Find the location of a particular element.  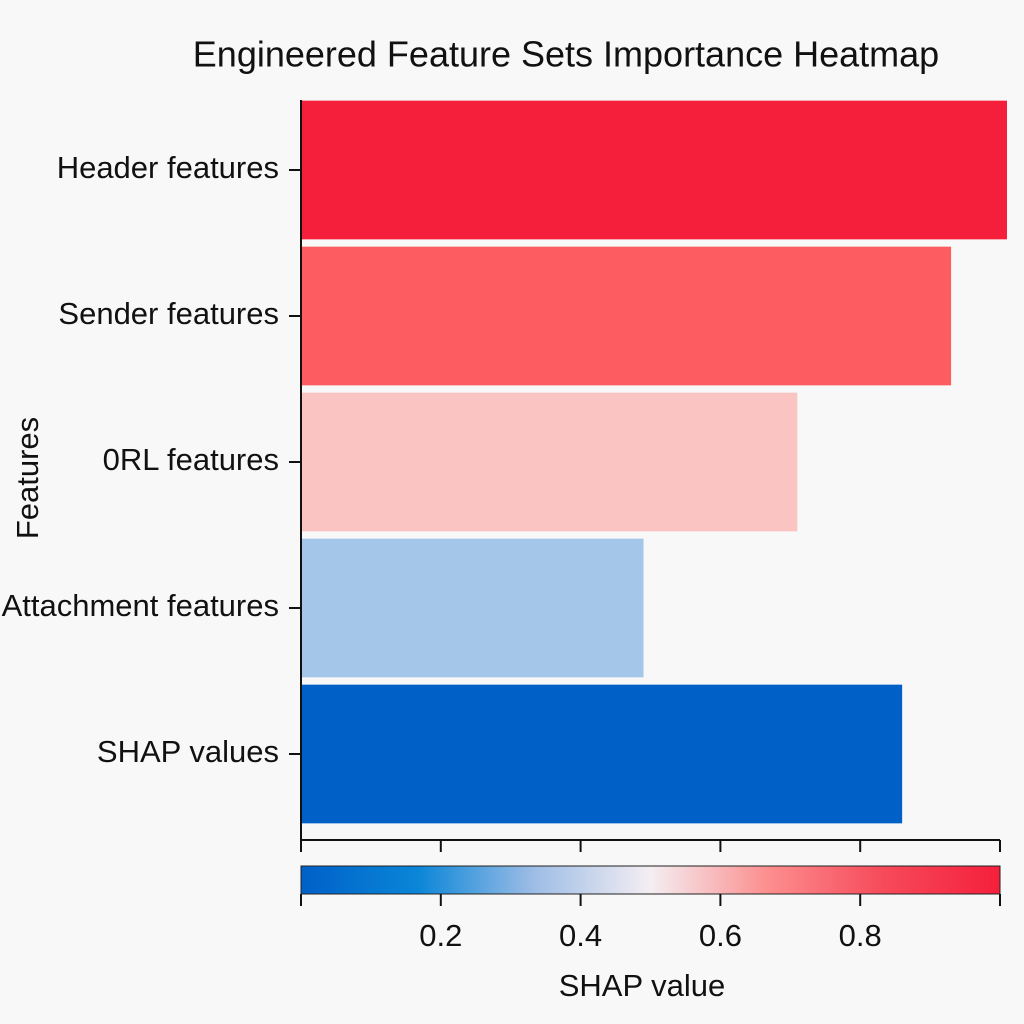

y-tick-label: Sender features is located at coordinates (168, 313).